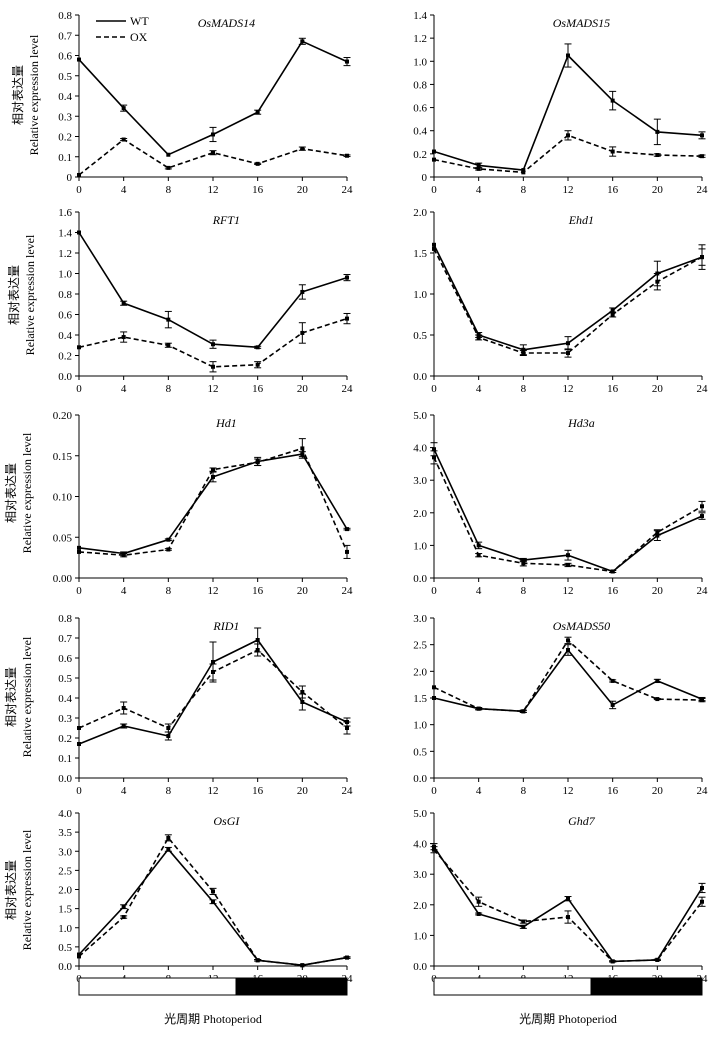 This screenshot has height=1041, width=727. What do you see at coordinates (226, 23) in the screenshot?
I see `panel-title: OsMADS14` at bounding box center [226, 23].